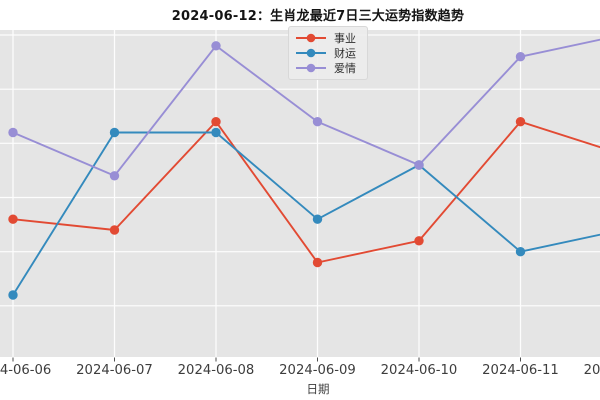 This screenshot has height=400, width=600. Describe the element at coordinates (345, 38) in the screenshot. I see `legend-label-career: 事业` at that location.